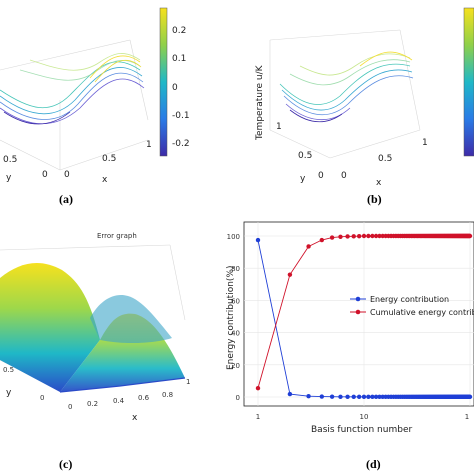 The image size is (474, 474). I want to click on legend-marker-energy, so click(358, 299).